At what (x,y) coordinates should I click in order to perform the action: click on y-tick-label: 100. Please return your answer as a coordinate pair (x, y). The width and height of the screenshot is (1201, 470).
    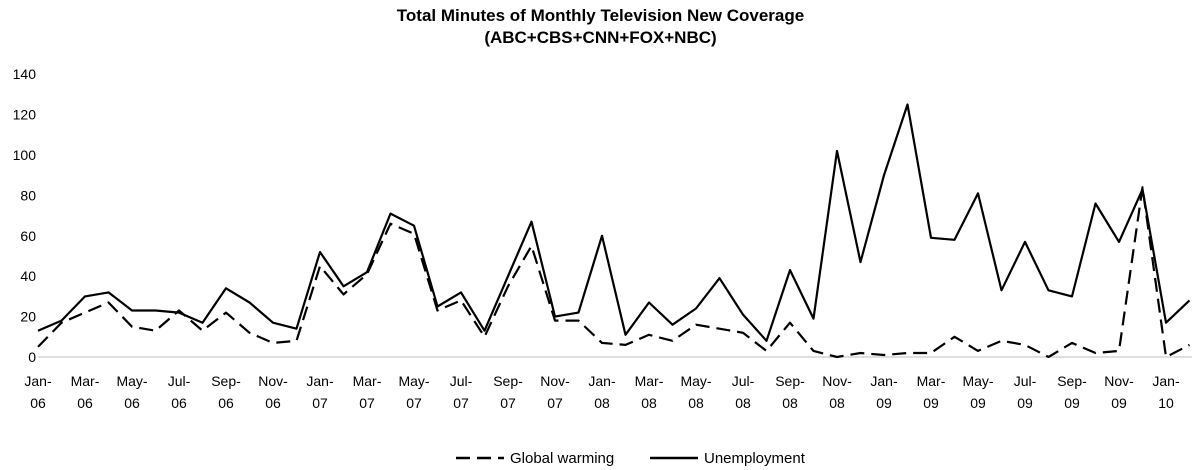
    Looking at the image, I should click on (25, 155).